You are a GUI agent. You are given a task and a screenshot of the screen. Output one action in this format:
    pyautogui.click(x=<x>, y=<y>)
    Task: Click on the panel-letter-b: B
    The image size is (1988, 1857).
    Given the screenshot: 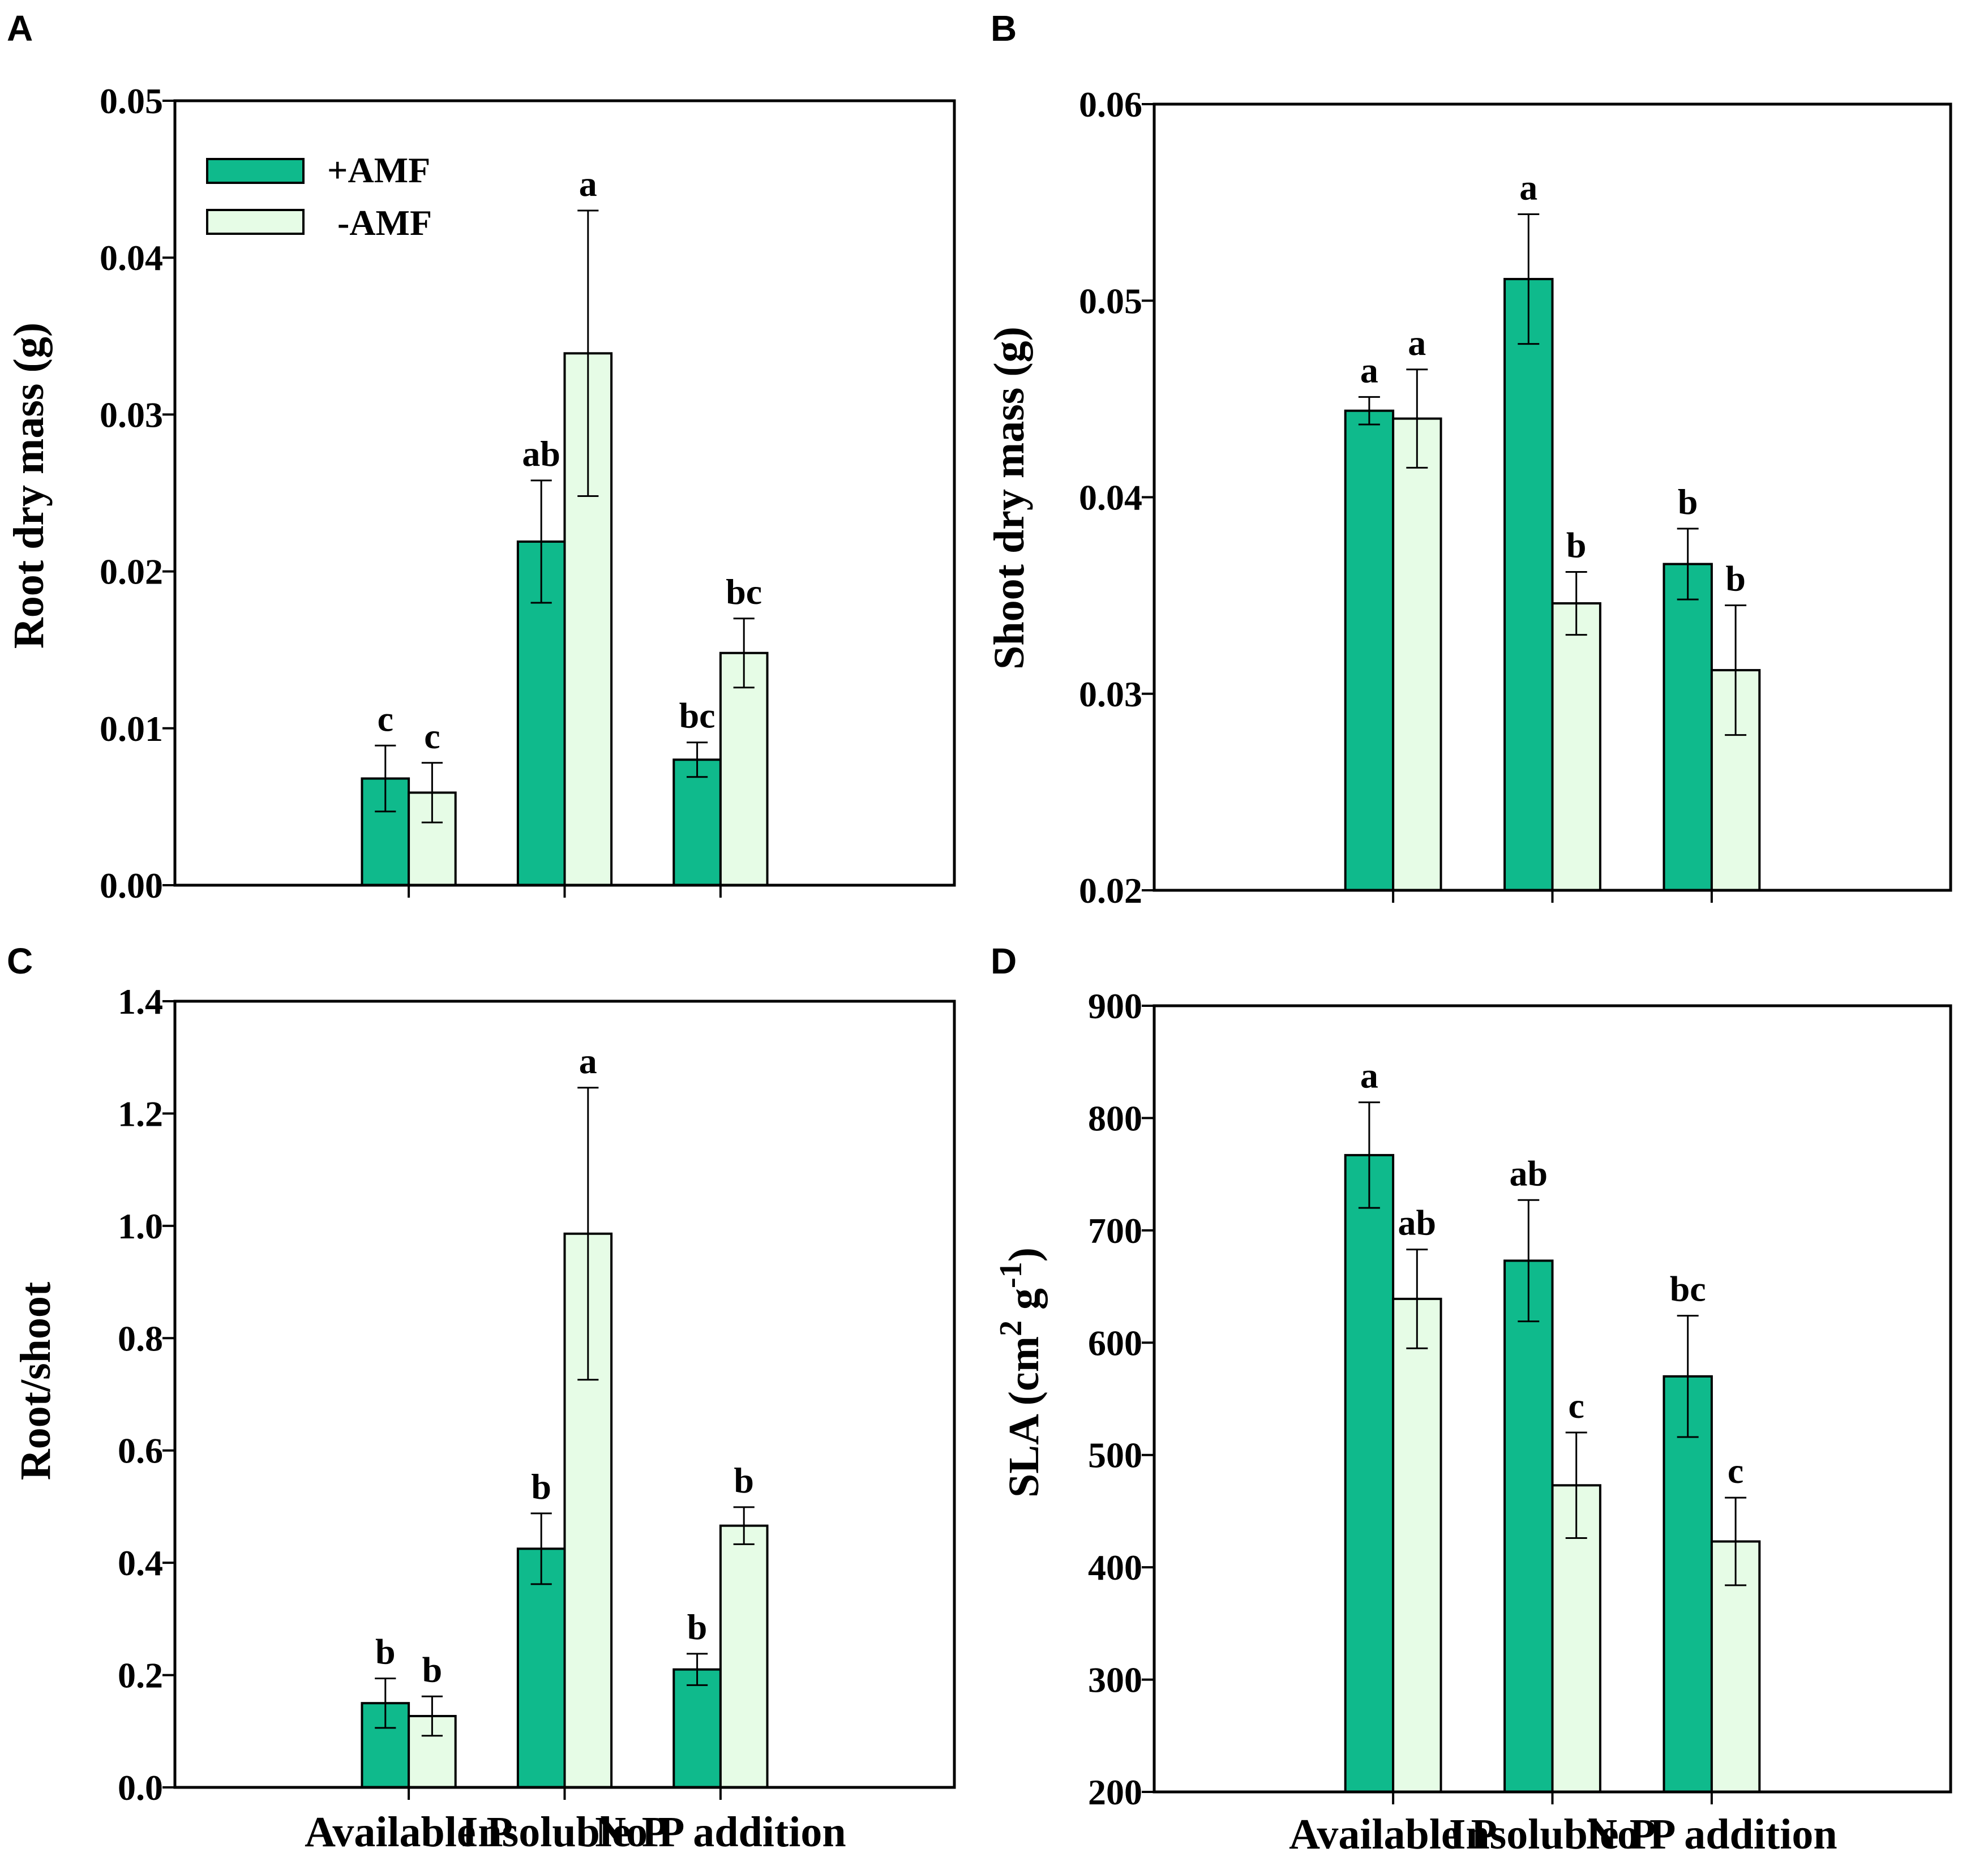 What is the action you would take?
    pyautogui.click(x=1004, y=28)
    